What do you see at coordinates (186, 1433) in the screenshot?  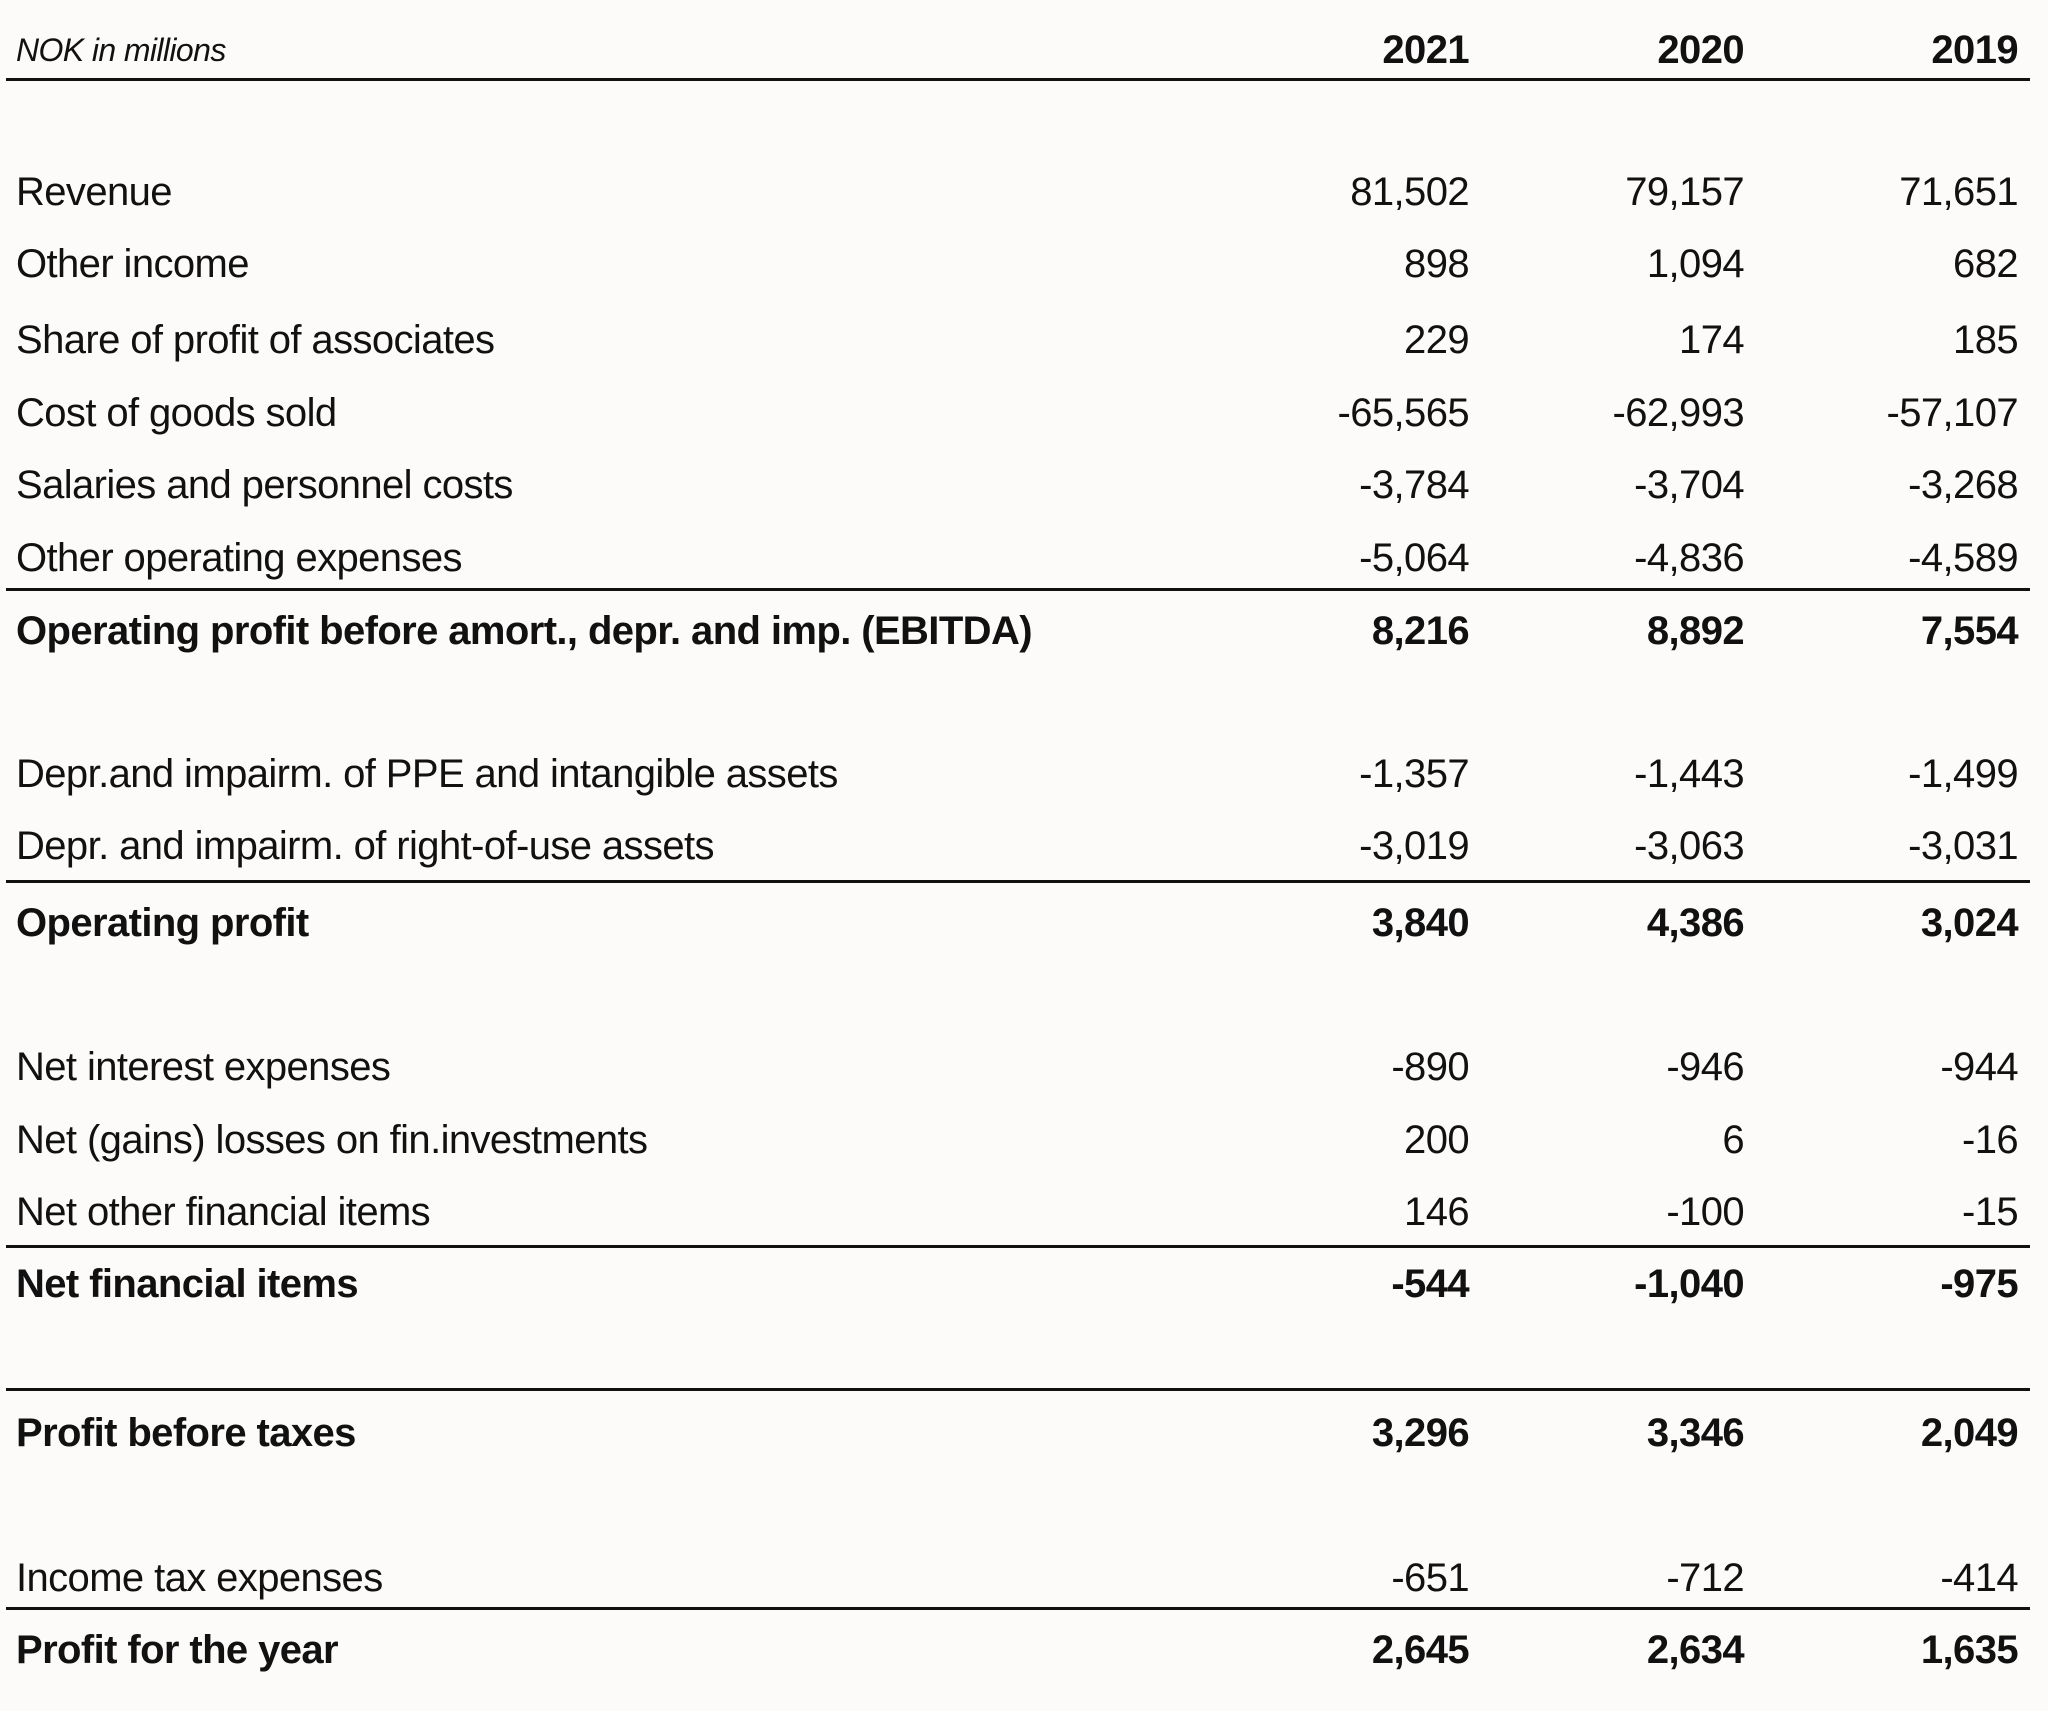 I see `row-label: Profit before taxes` at bounding box center [186, 1433].